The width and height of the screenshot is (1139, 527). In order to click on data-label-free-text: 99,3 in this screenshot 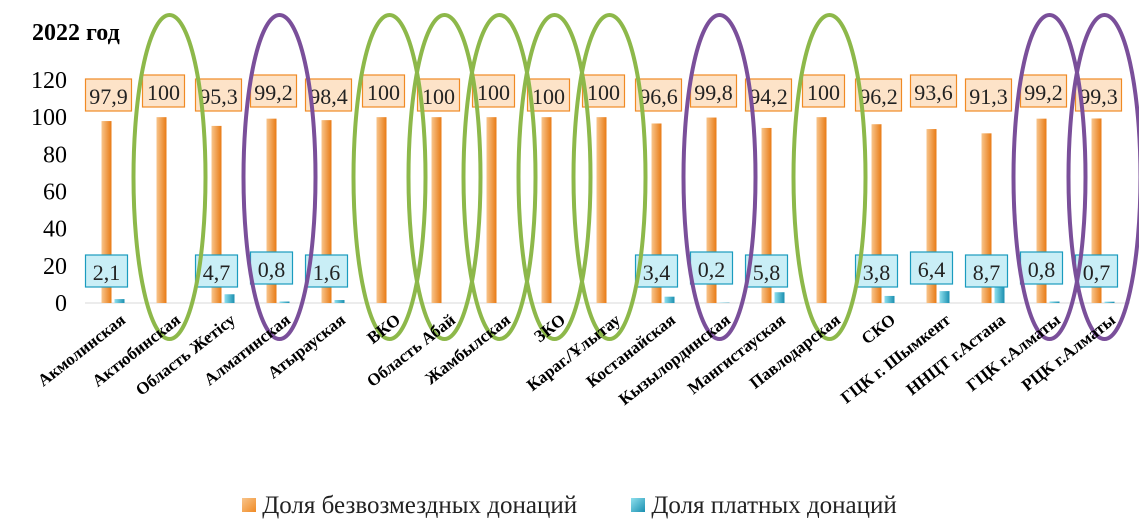, I will do `click(1098, 96)`.